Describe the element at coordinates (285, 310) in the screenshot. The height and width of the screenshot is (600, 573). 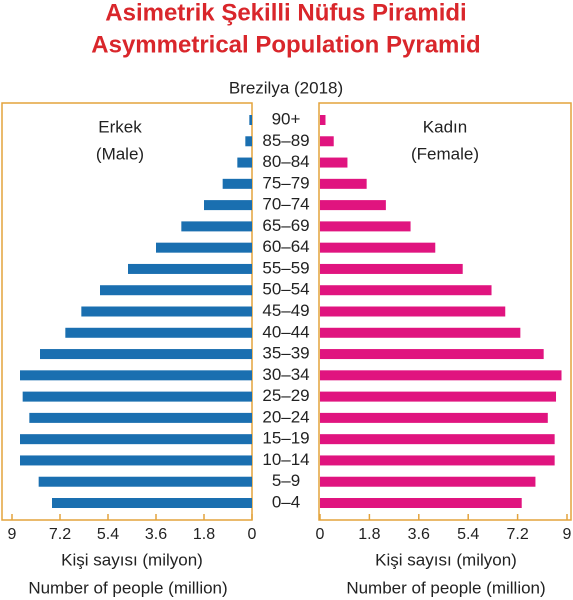
I see `age-label: 45–49` at that location.